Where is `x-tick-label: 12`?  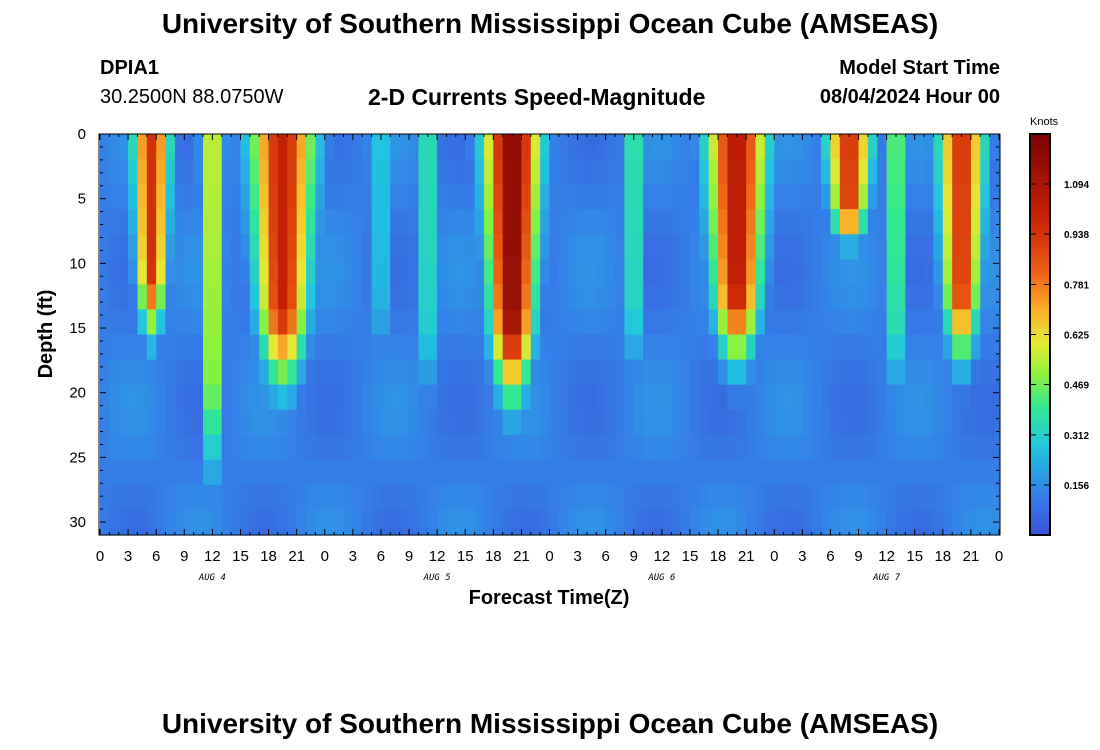 x-tick-label: 12 is located at coordinates (662, 556).